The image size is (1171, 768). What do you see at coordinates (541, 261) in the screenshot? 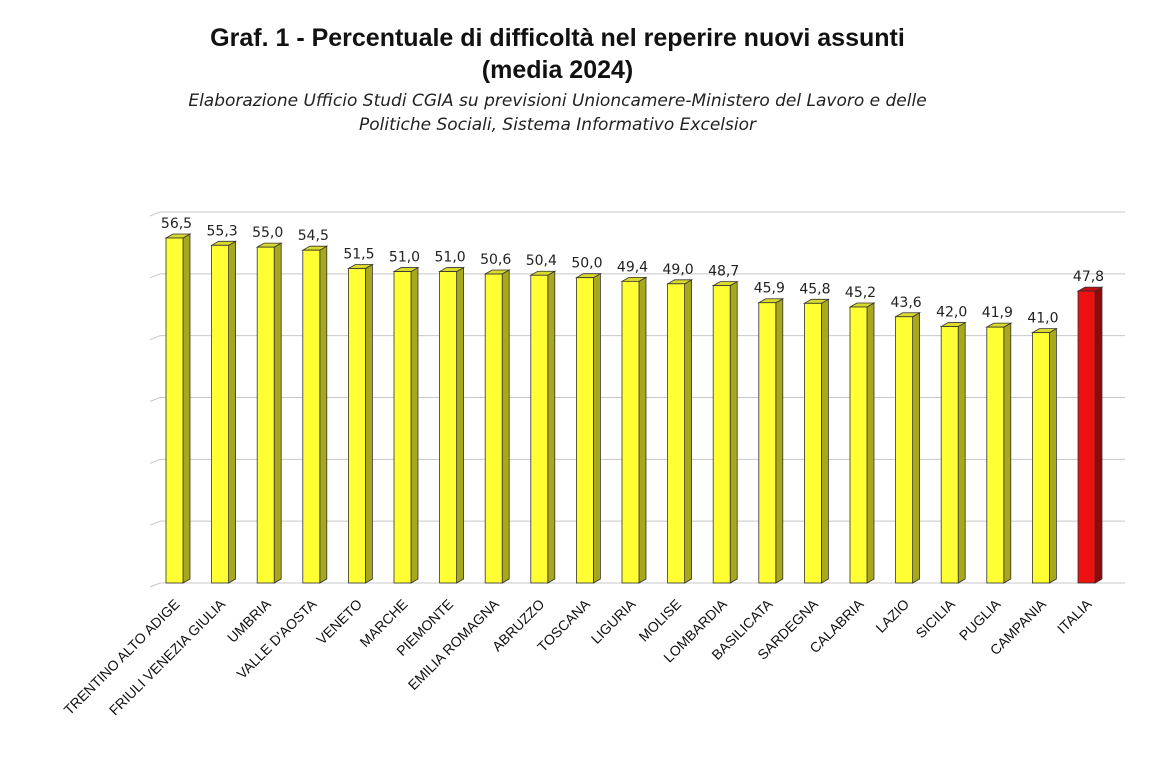
I see `data-label: 50,4` at bounding box center [541, 261].